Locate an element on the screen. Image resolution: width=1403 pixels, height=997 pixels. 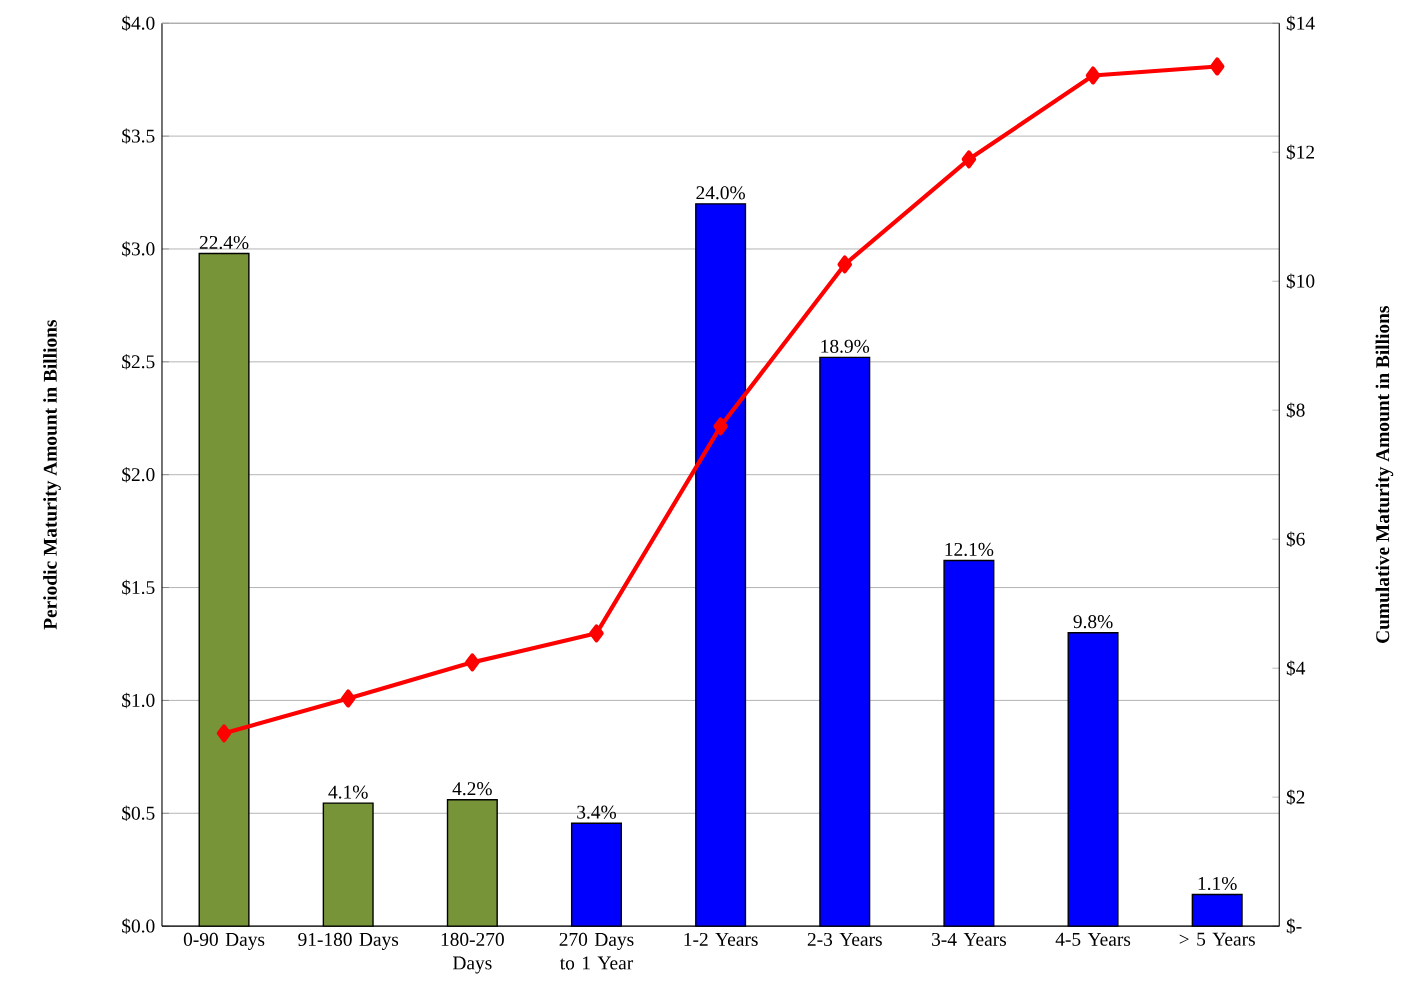
y2-tick-label: $10 is located at coordinates (1300, 281).